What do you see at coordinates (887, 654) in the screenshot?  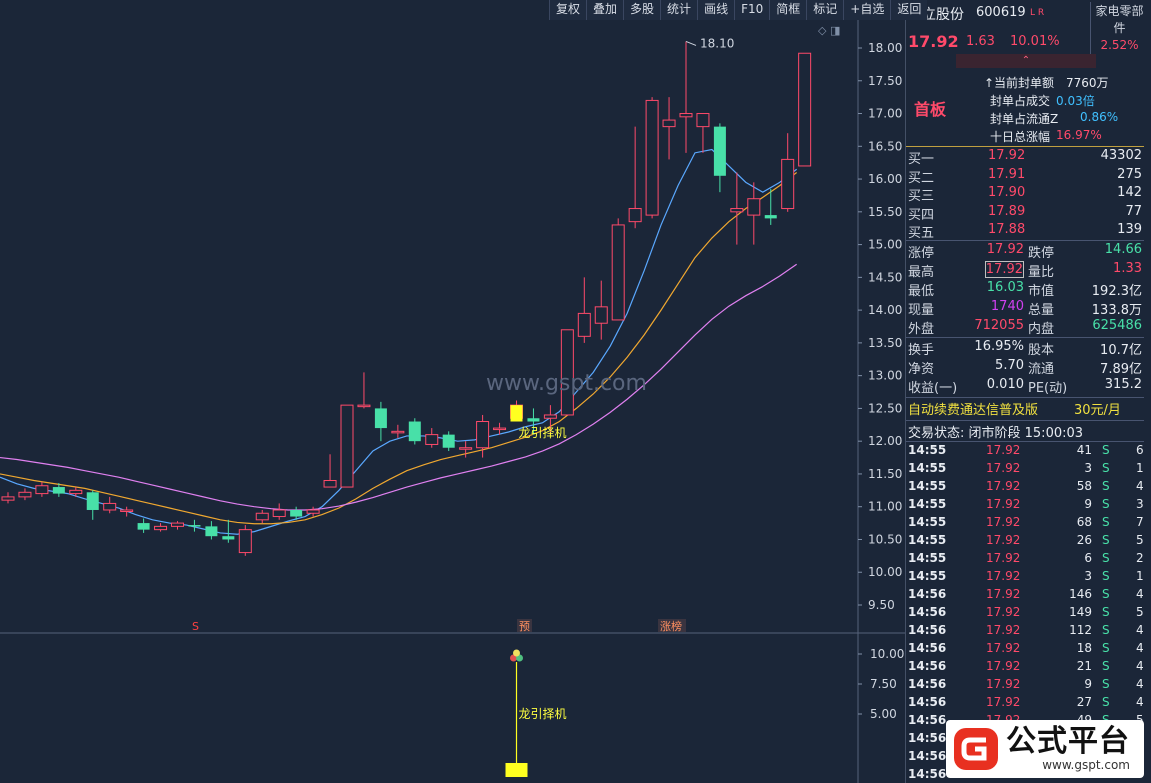 I see `sub-tick-label: 10.00` at bounding box center [887, 654].